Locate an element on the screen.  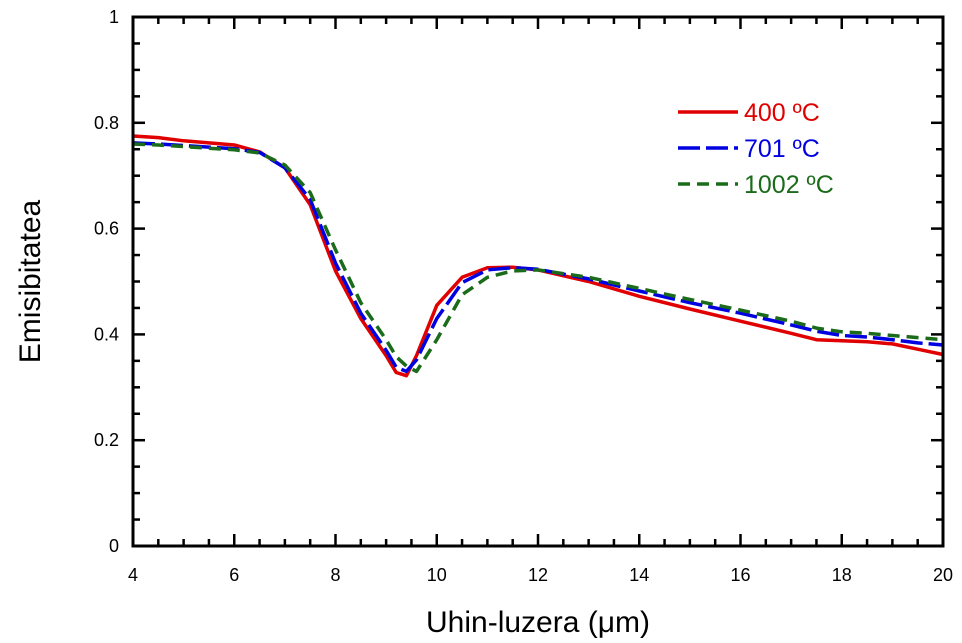
y-tick-label: 0 is located at coordinates (114, 546).